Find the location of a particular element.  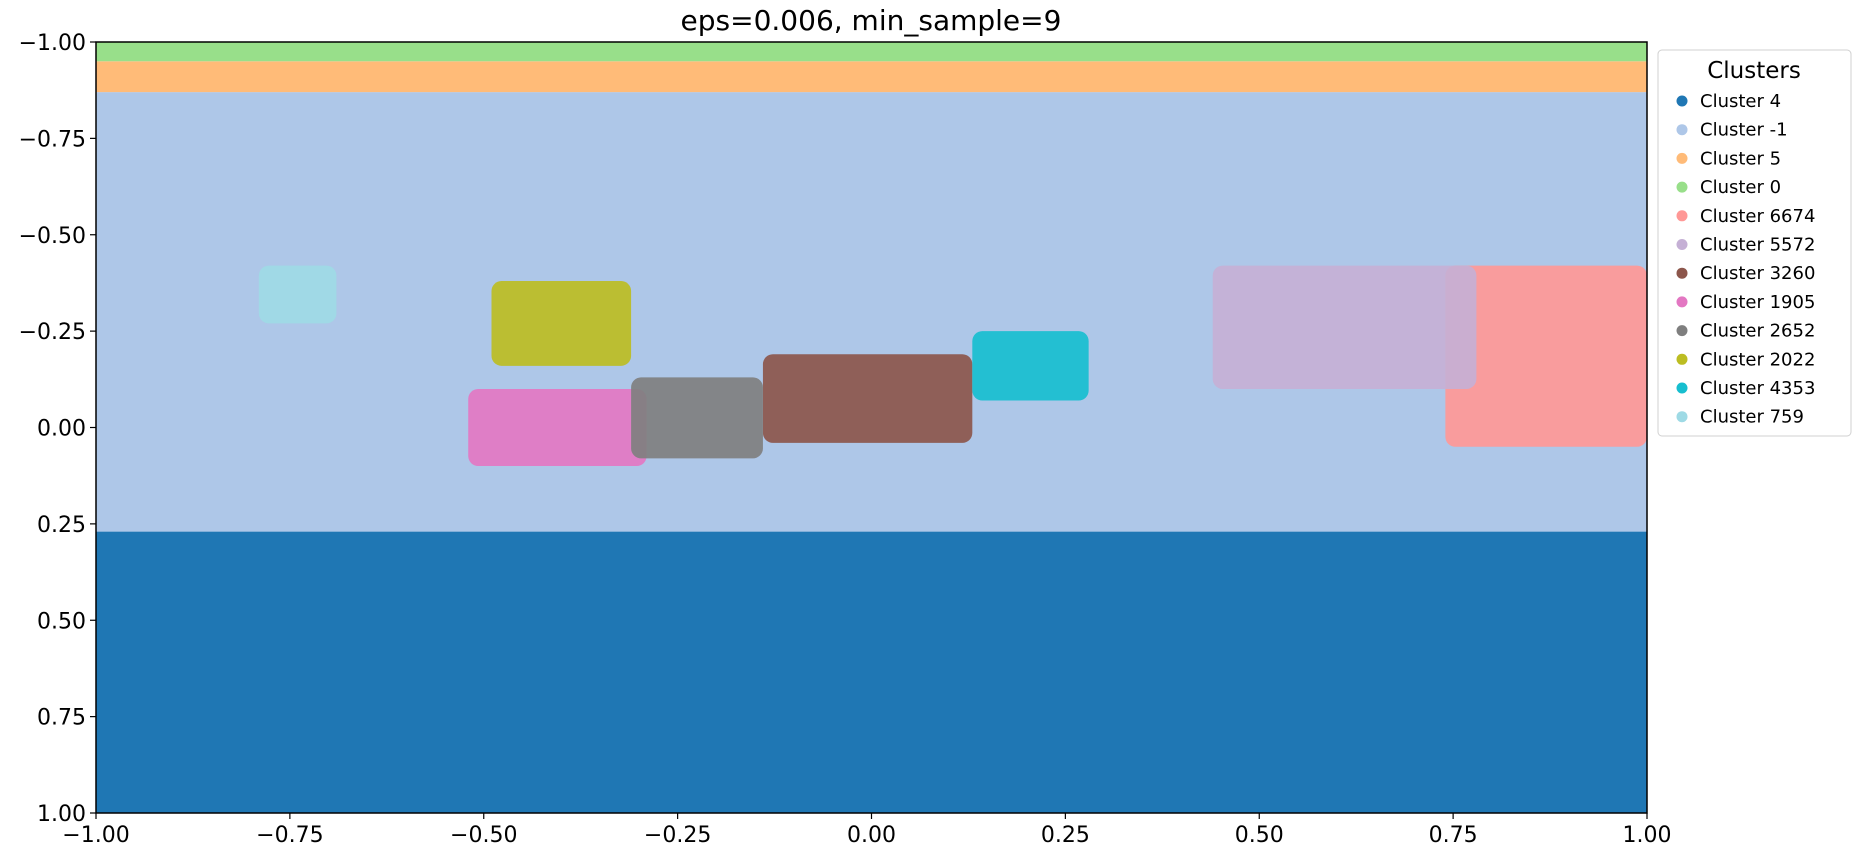

y-tick-label: 0.75 is located at coordinates (61, 718).